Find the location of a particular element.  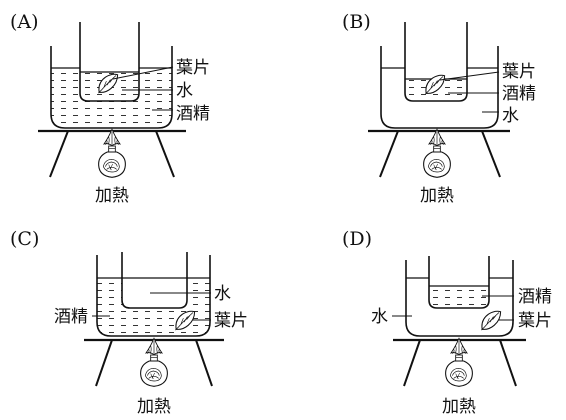

alcohol-lamp-icon-b is located at coordinates (437, 153).